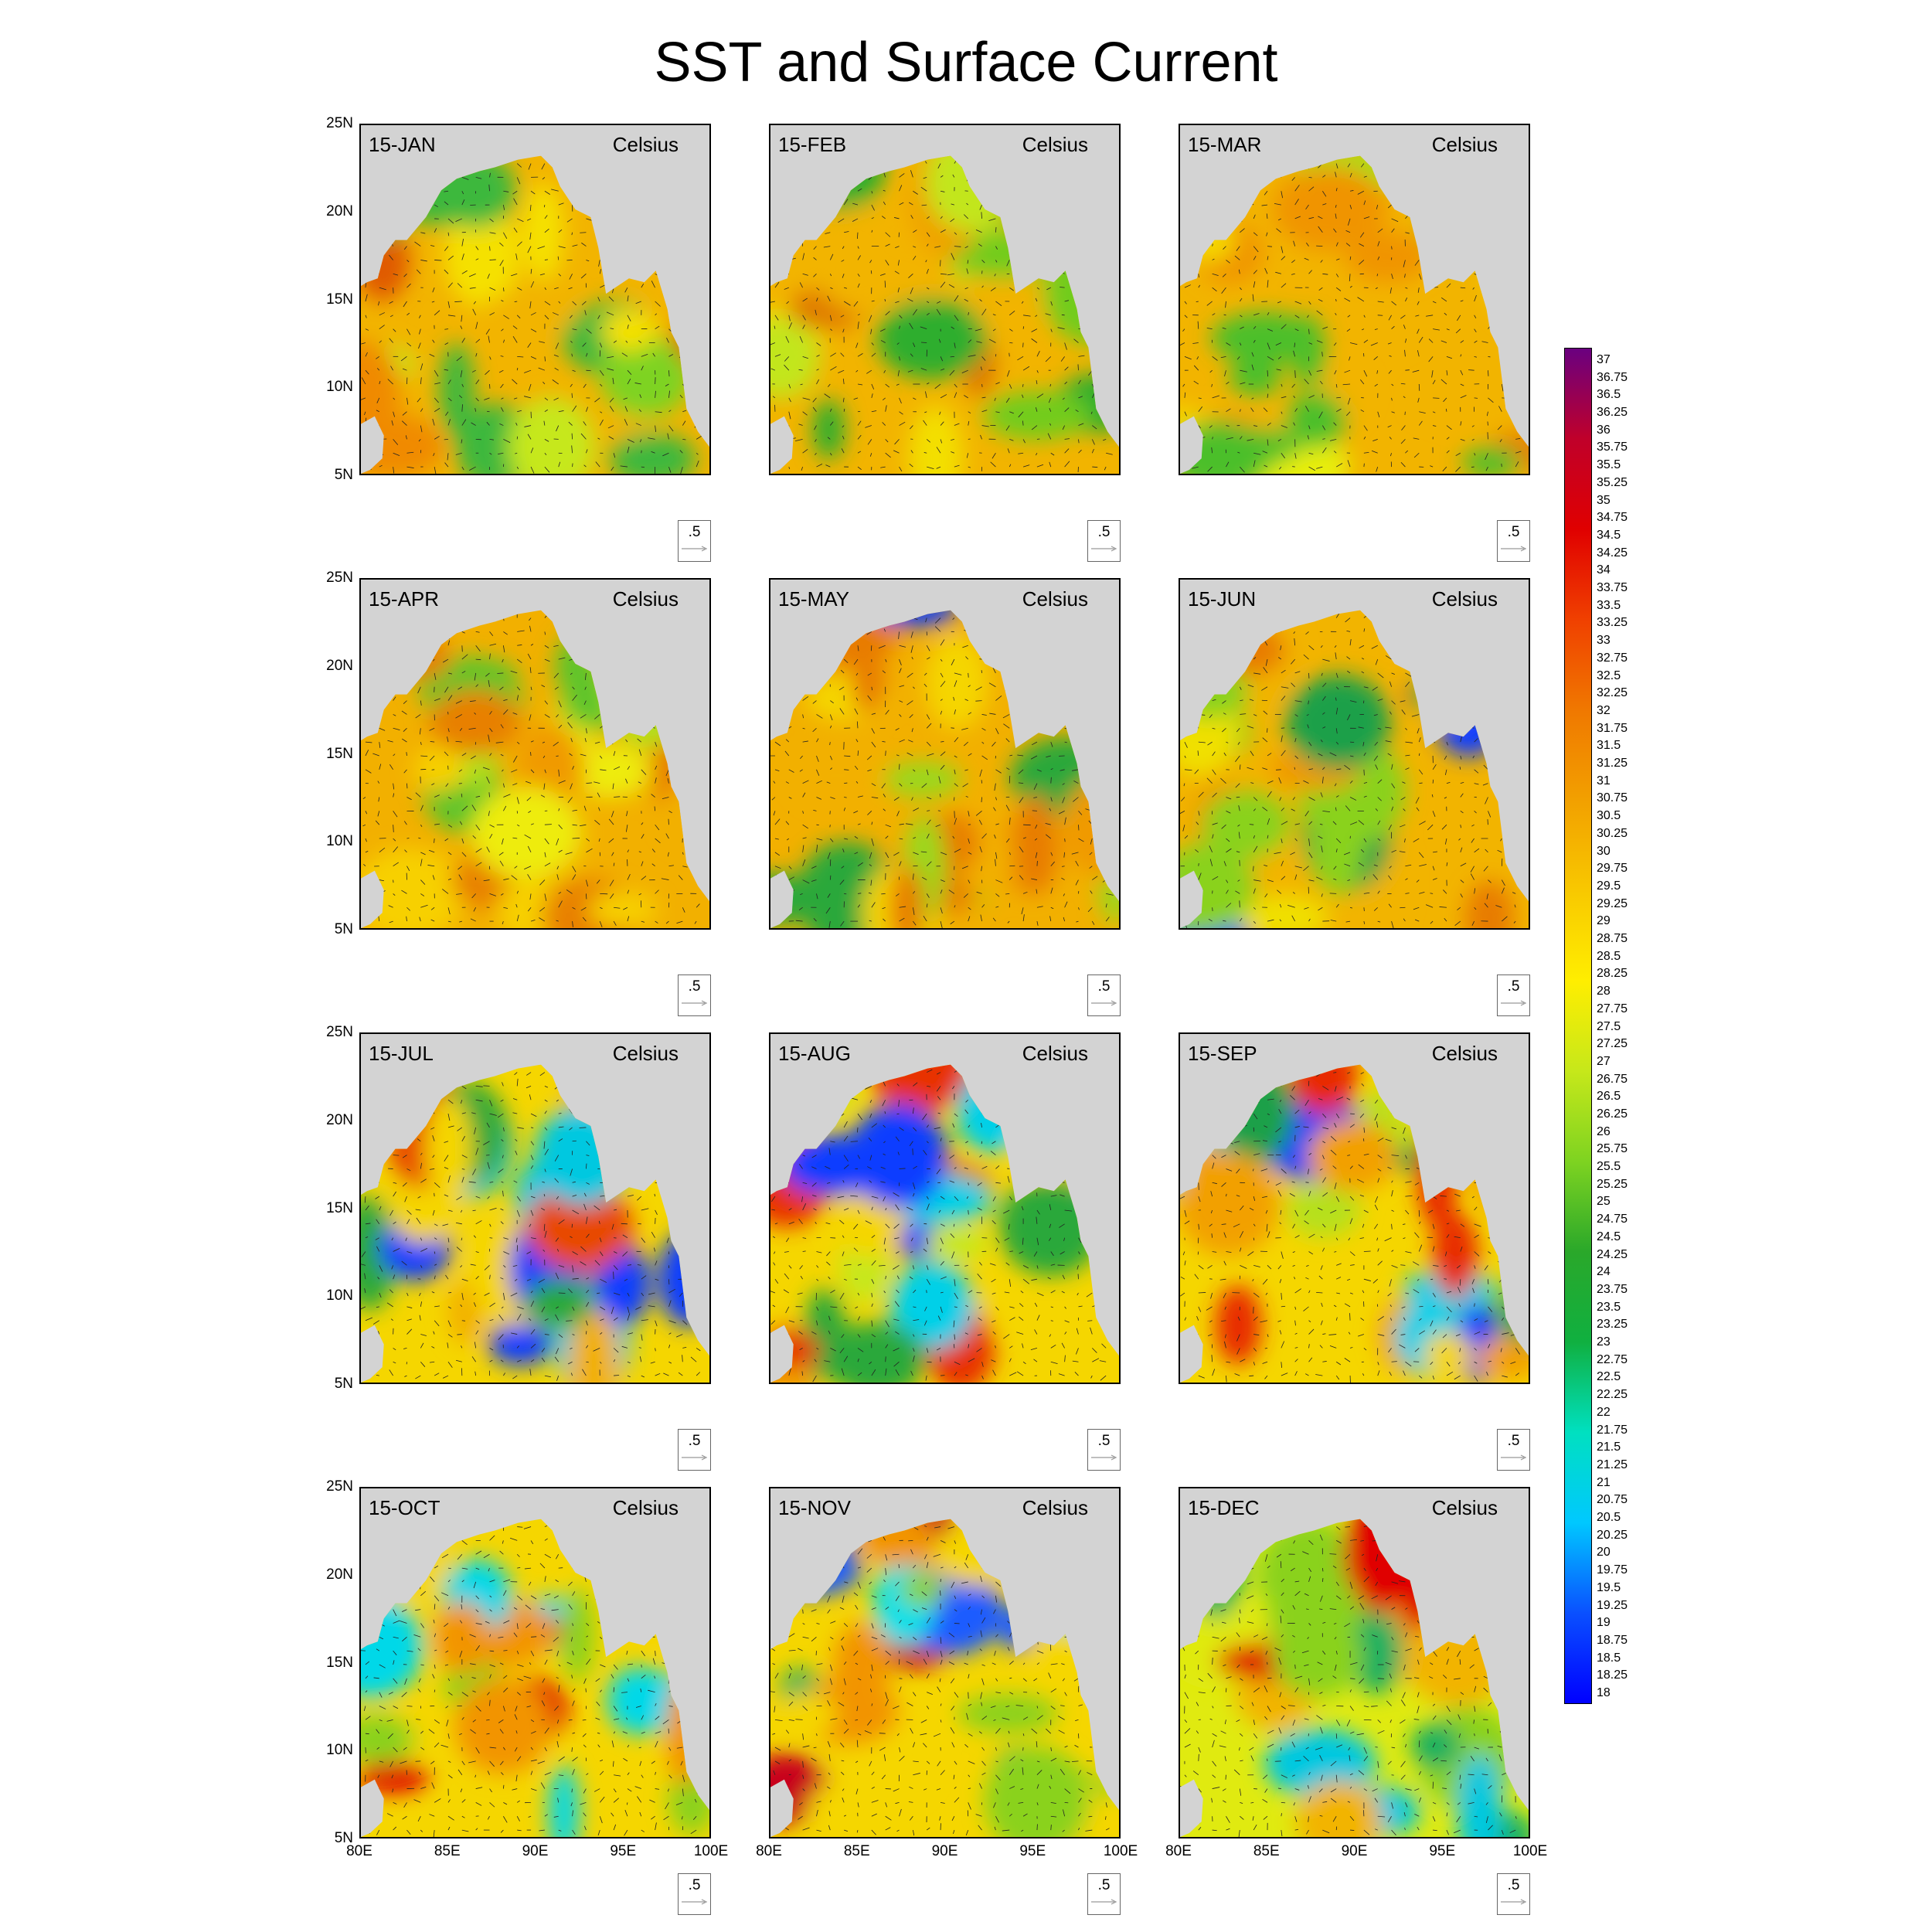 The height and width of the screenshot is (1932, 1932). What do you see at coordinates (1613, 1500) in the screenshot?
I see `colorbar-tick-label: 20.75` at bounding box center [1613, 1500].